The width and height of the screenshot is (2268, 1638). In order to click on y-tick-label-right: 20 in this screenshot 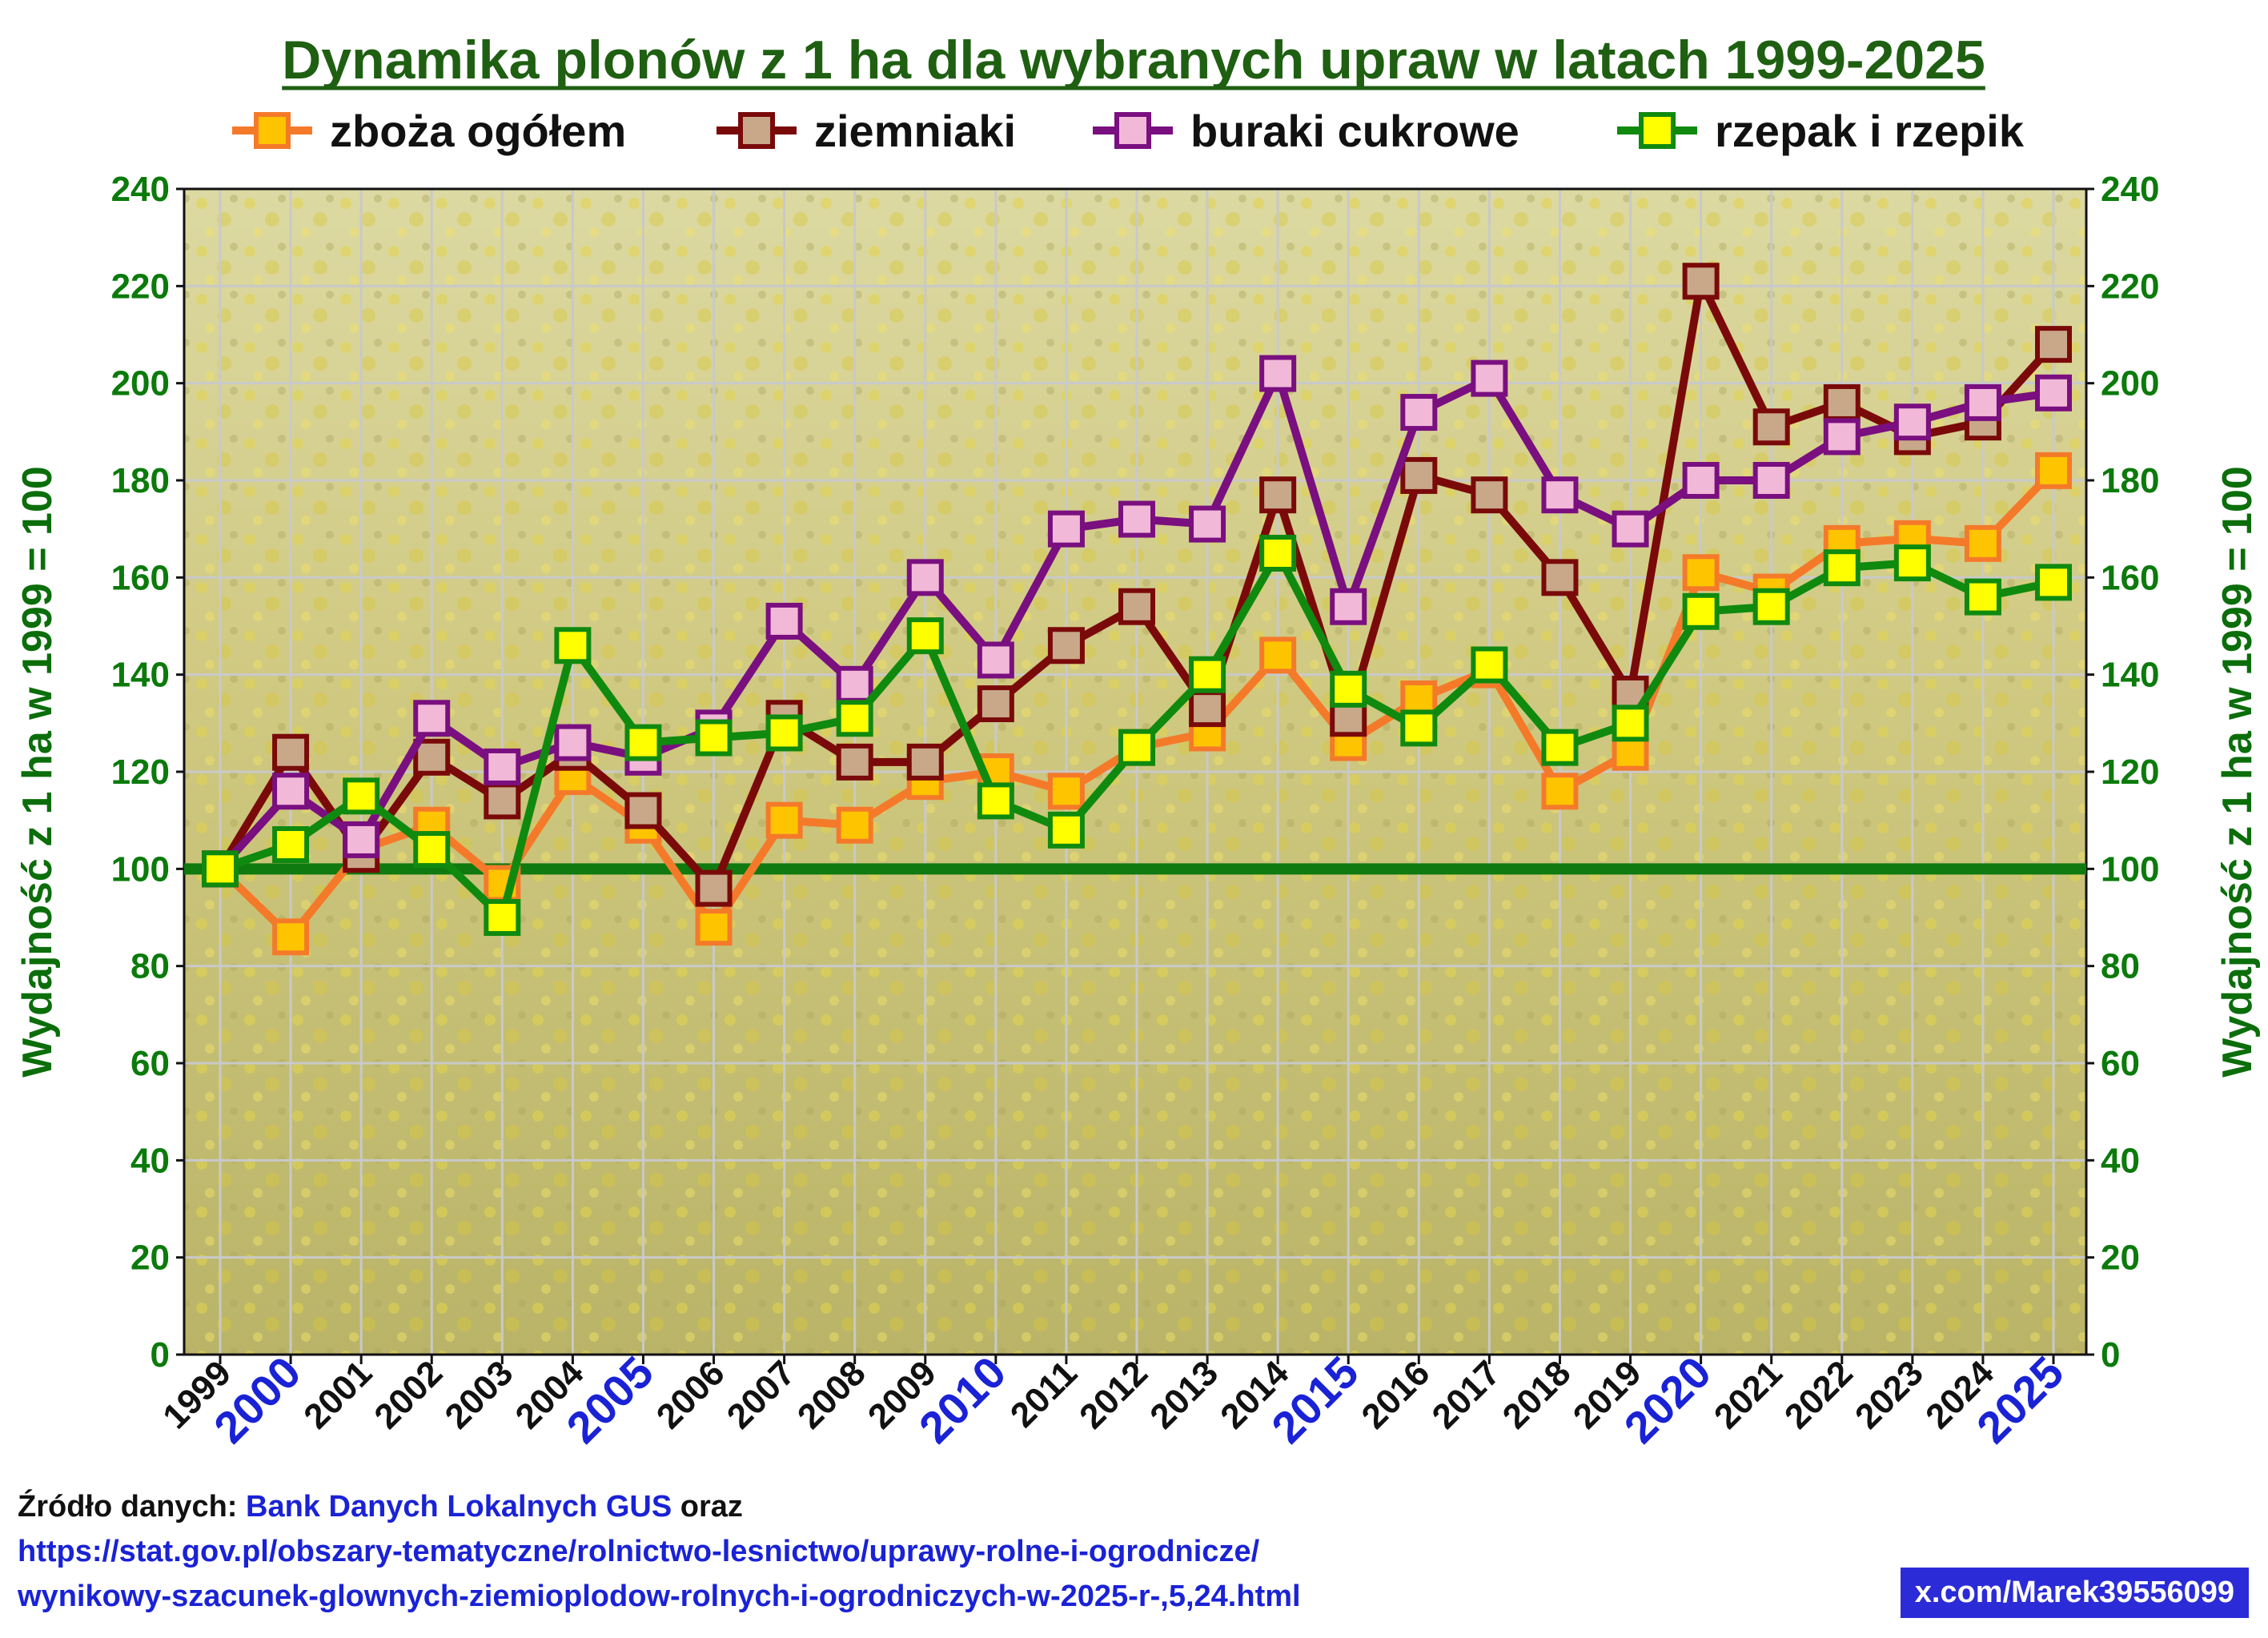, I will do `click(2120, 1258)`.